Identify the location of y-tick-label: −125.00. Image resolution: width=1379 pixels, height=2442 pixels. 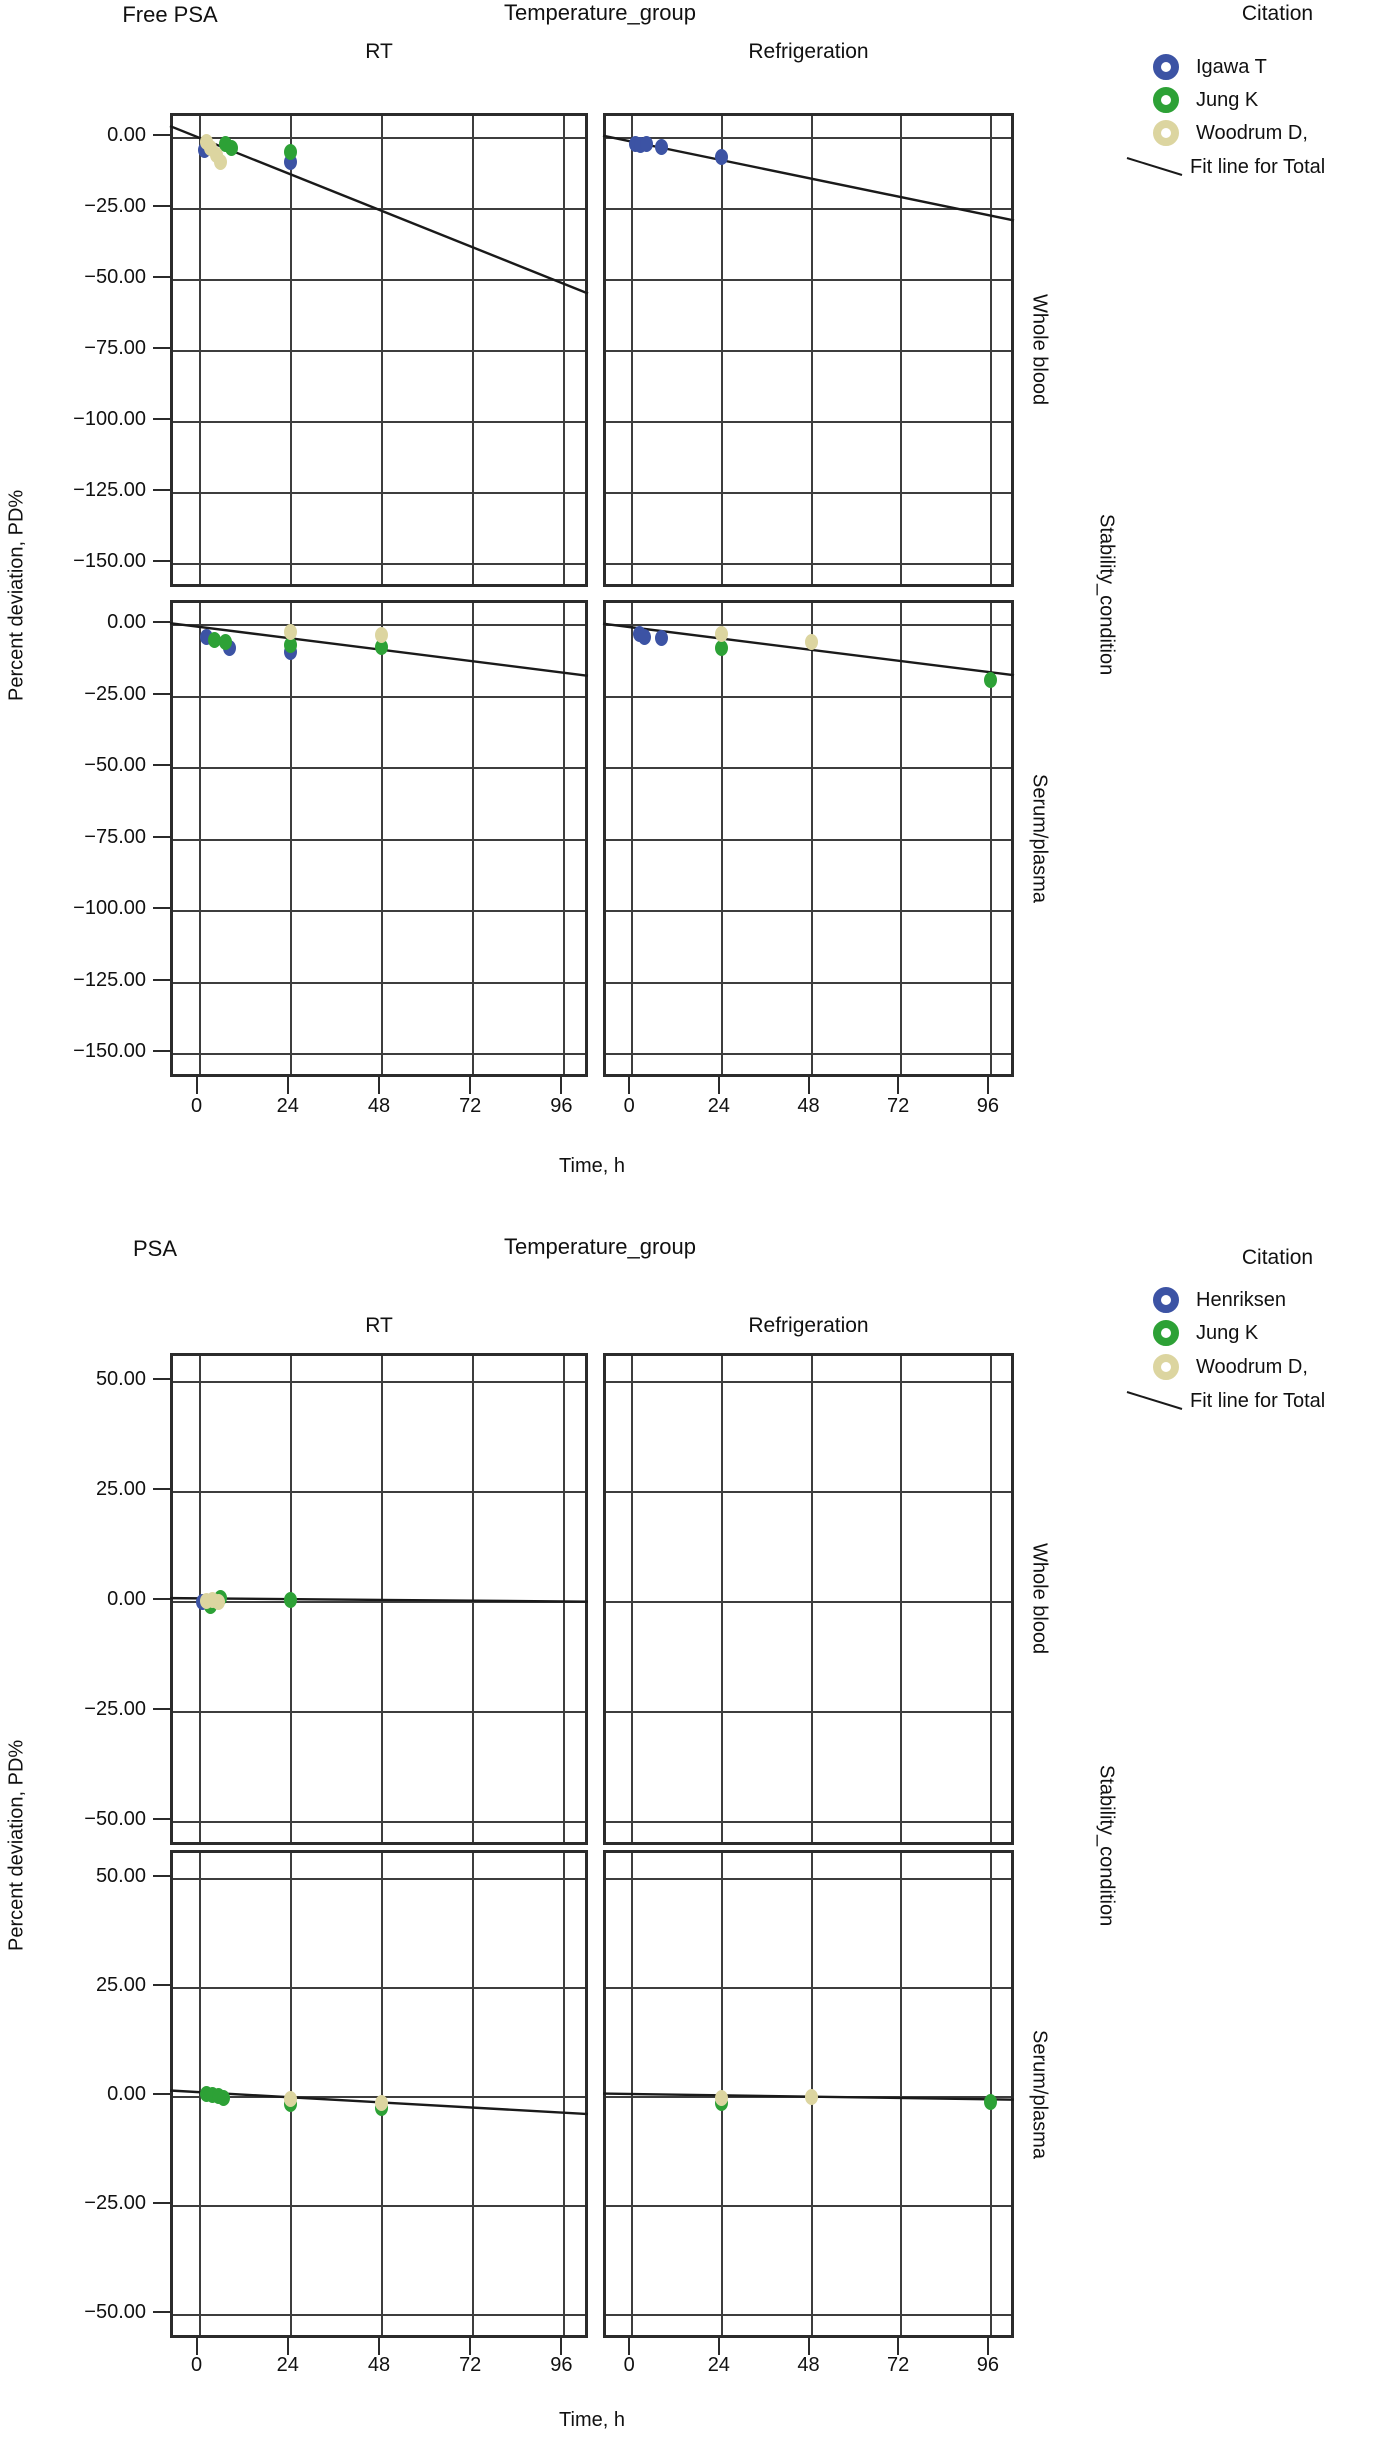
(109, 490).